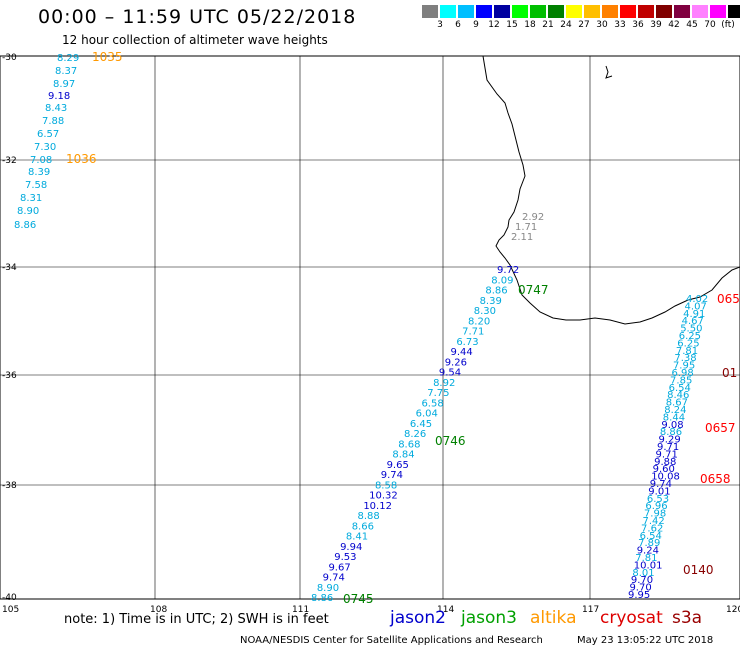 The height and width of the screenshot is (650, 740). What do you see at coordinates (683, 373) in the screenshot?
I see `wave-height-value: 6.98` at bounding box center [683, 373].